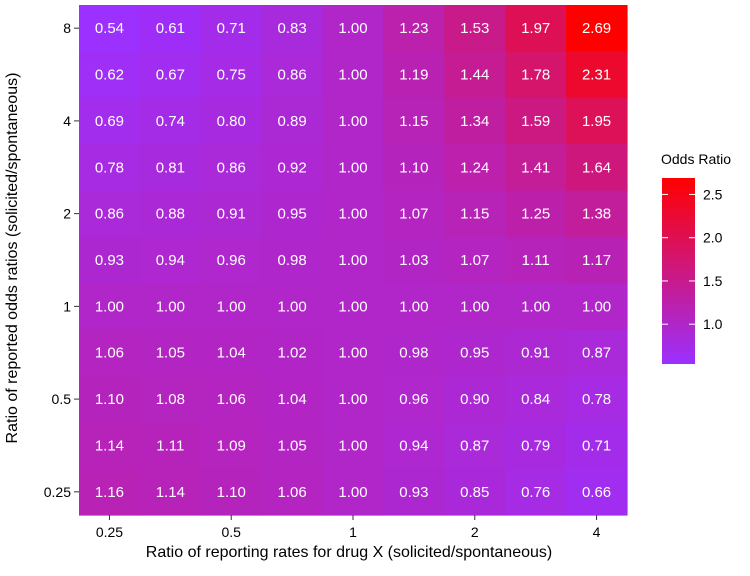 This screenshot has height=576, width=750. I want to click on cell-value-label: 1.07, so click(413, 214).